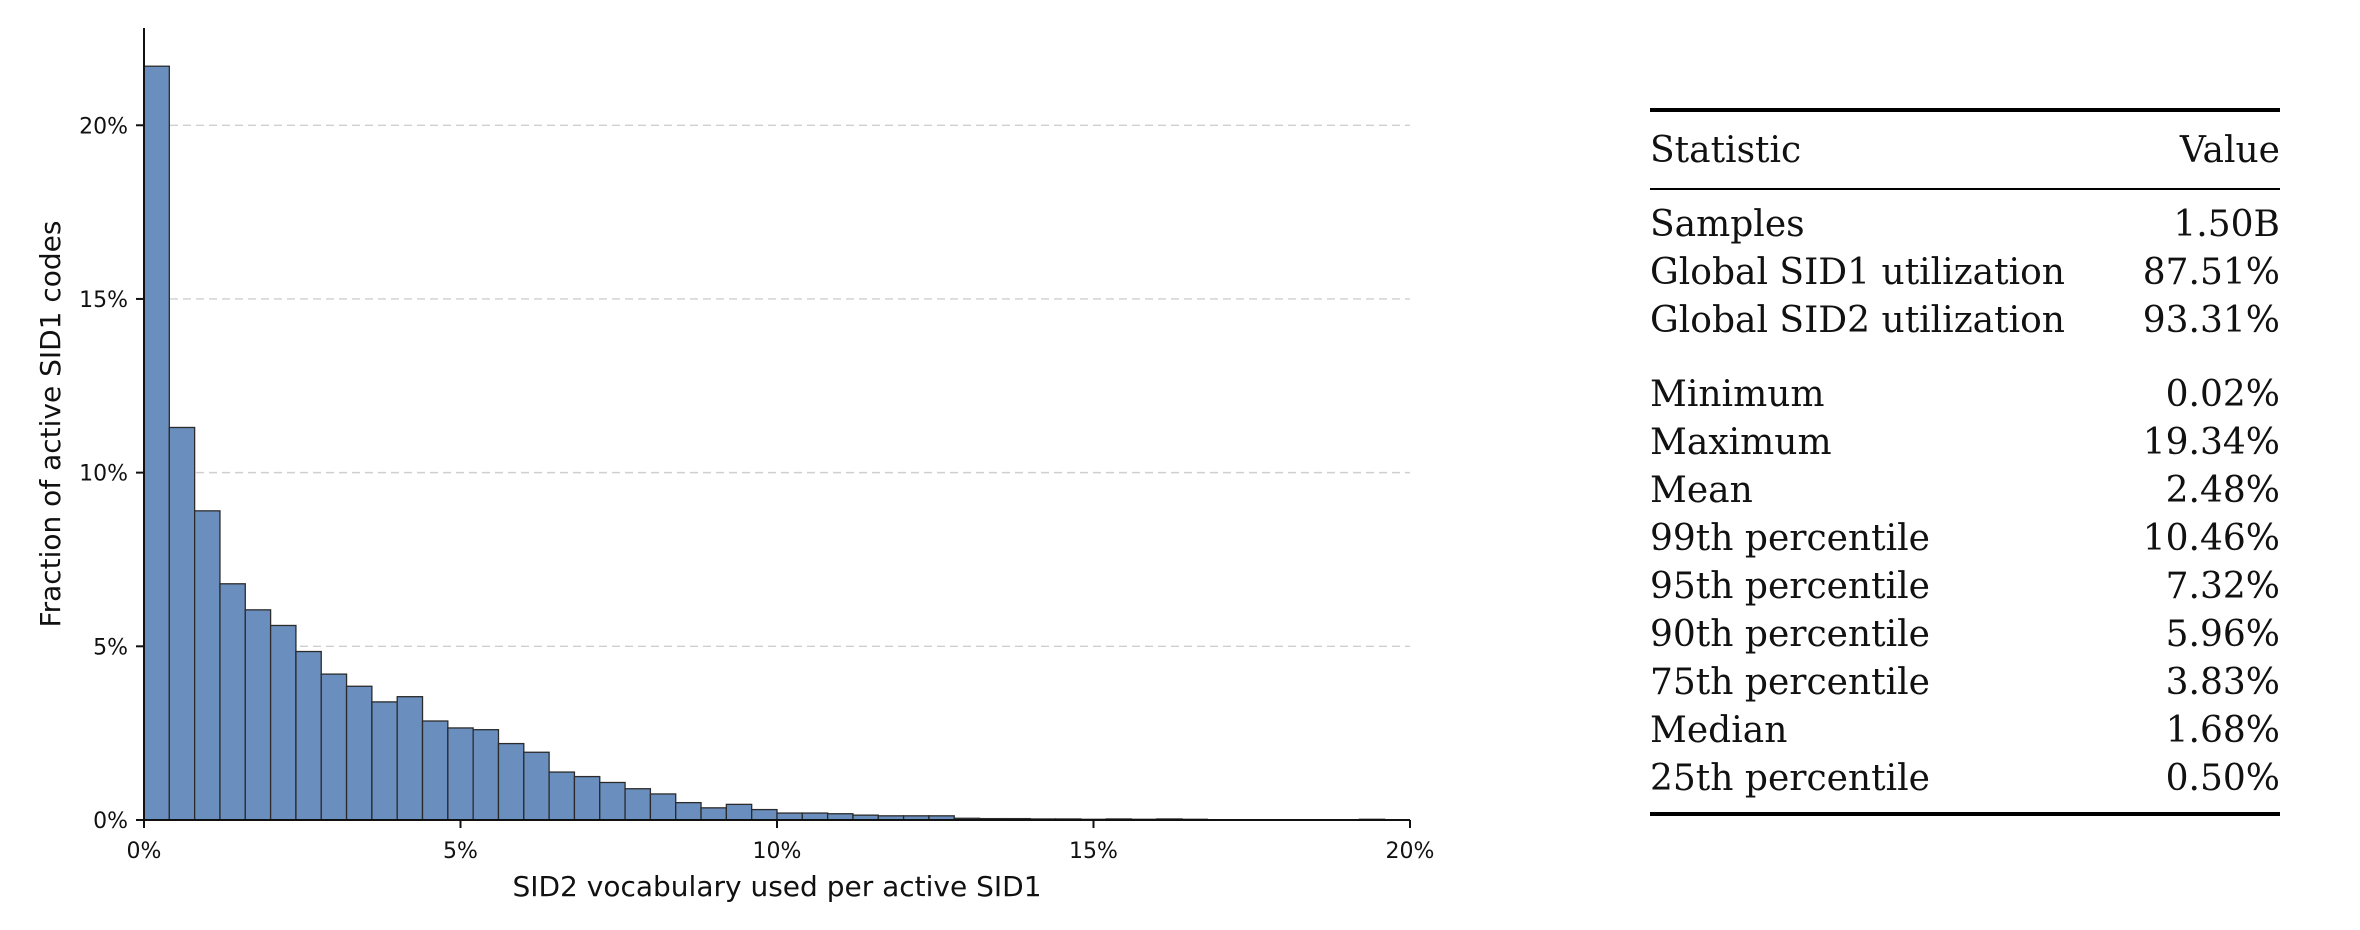 The height and width of the screenshot is (930, 2360). I want to click on stat-value: 1.50B, so click(2226, 224).